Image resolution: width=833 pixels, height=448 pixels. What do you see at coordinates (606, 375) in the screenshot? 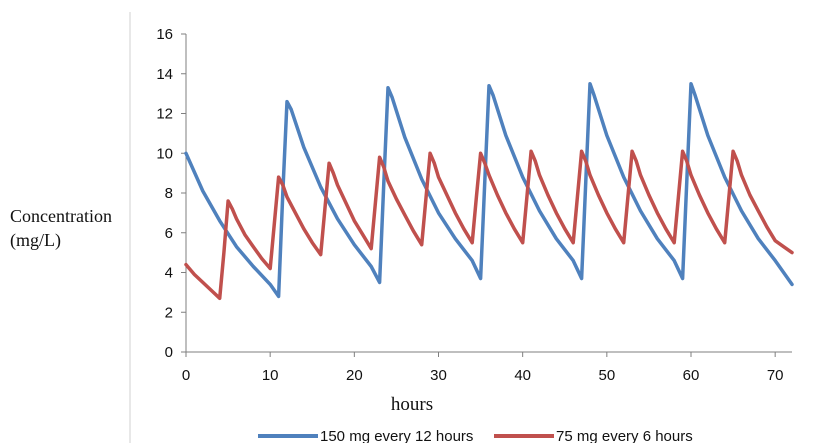
I see `x-tick-label: 50` at bounding box center [606, 375].